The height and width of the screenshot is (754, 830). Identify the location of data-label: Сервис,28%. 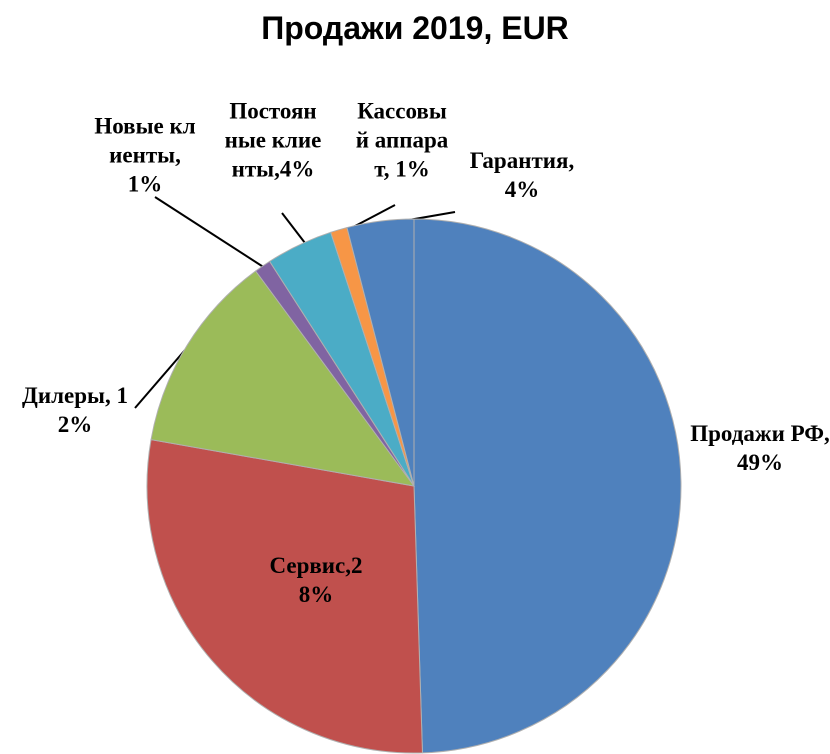
(316, 580).